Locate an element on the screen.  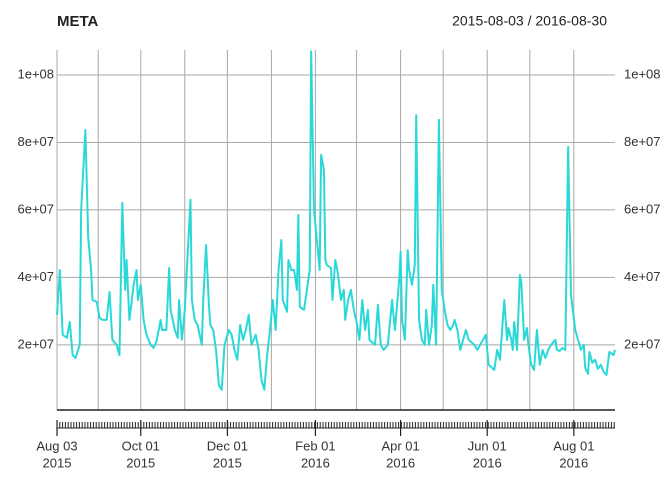
y2-tick-label: 8e+07 is located at coordinates (642, 141).